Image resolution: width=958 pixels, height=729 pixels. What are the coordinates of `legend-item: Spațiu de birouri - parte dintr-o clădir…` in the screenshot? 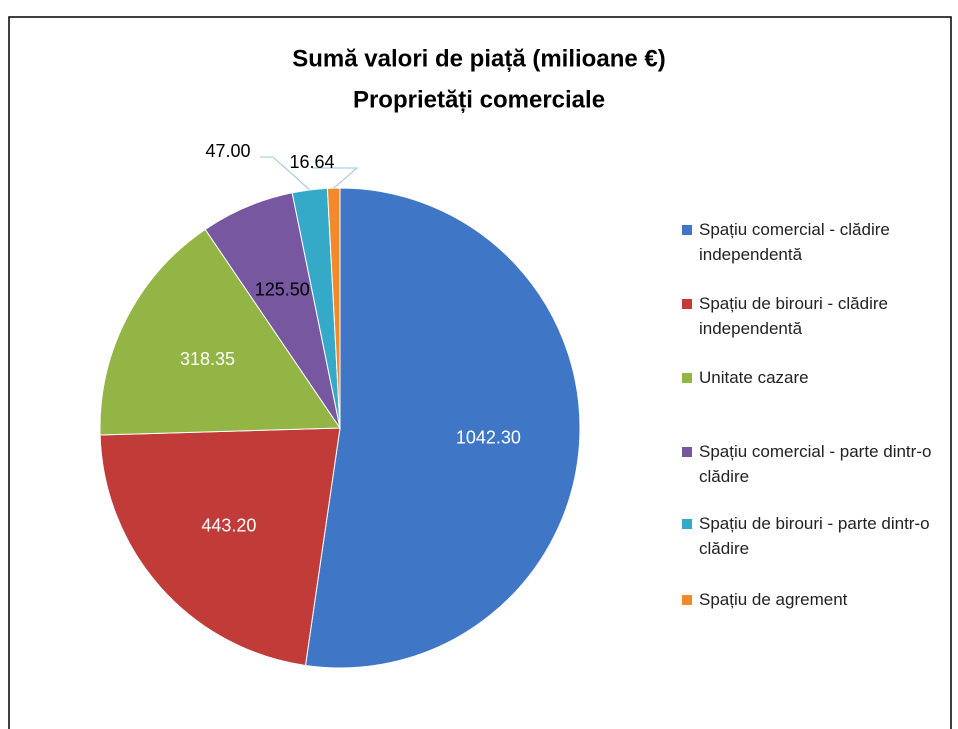 It's located at (817, 536).